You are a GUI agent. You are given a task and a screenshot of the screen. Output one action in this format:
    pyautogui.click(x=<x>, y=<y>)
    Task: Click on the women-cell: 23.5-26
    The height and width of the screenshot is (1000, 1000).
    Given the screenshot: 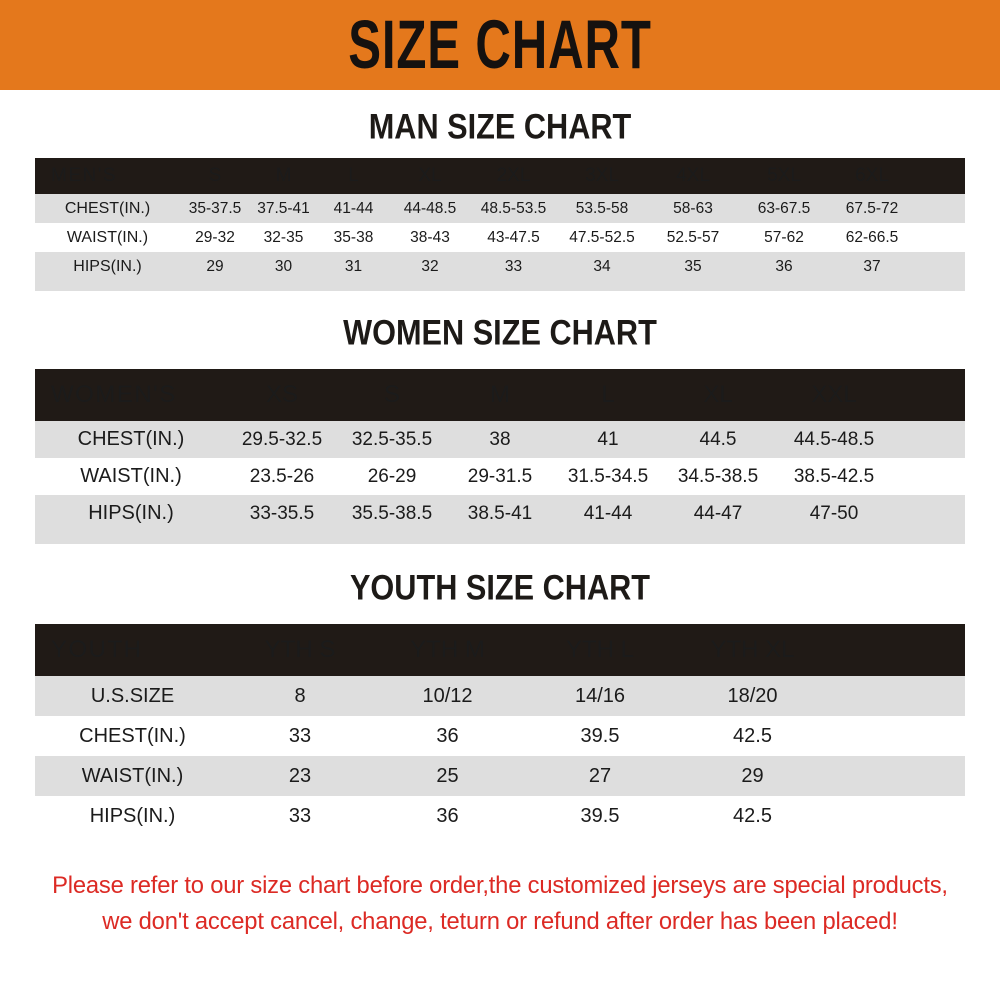 What is the action you would take?
    pyautogui.click(x=282, y=476)
    